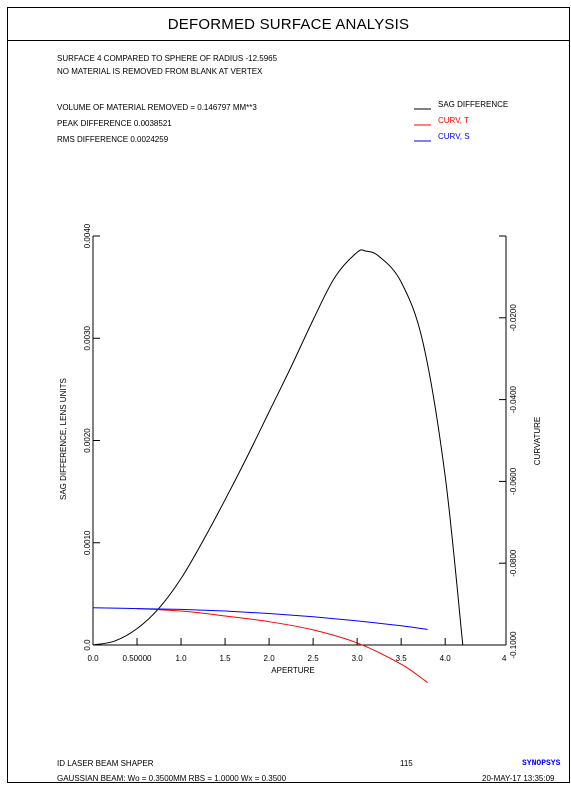 This screenshot has width=571, height=792. What do you see at coordinates (504, 658) in the screenshot?
I see `x-tick-label: 4` at bounding box center [504, 658].